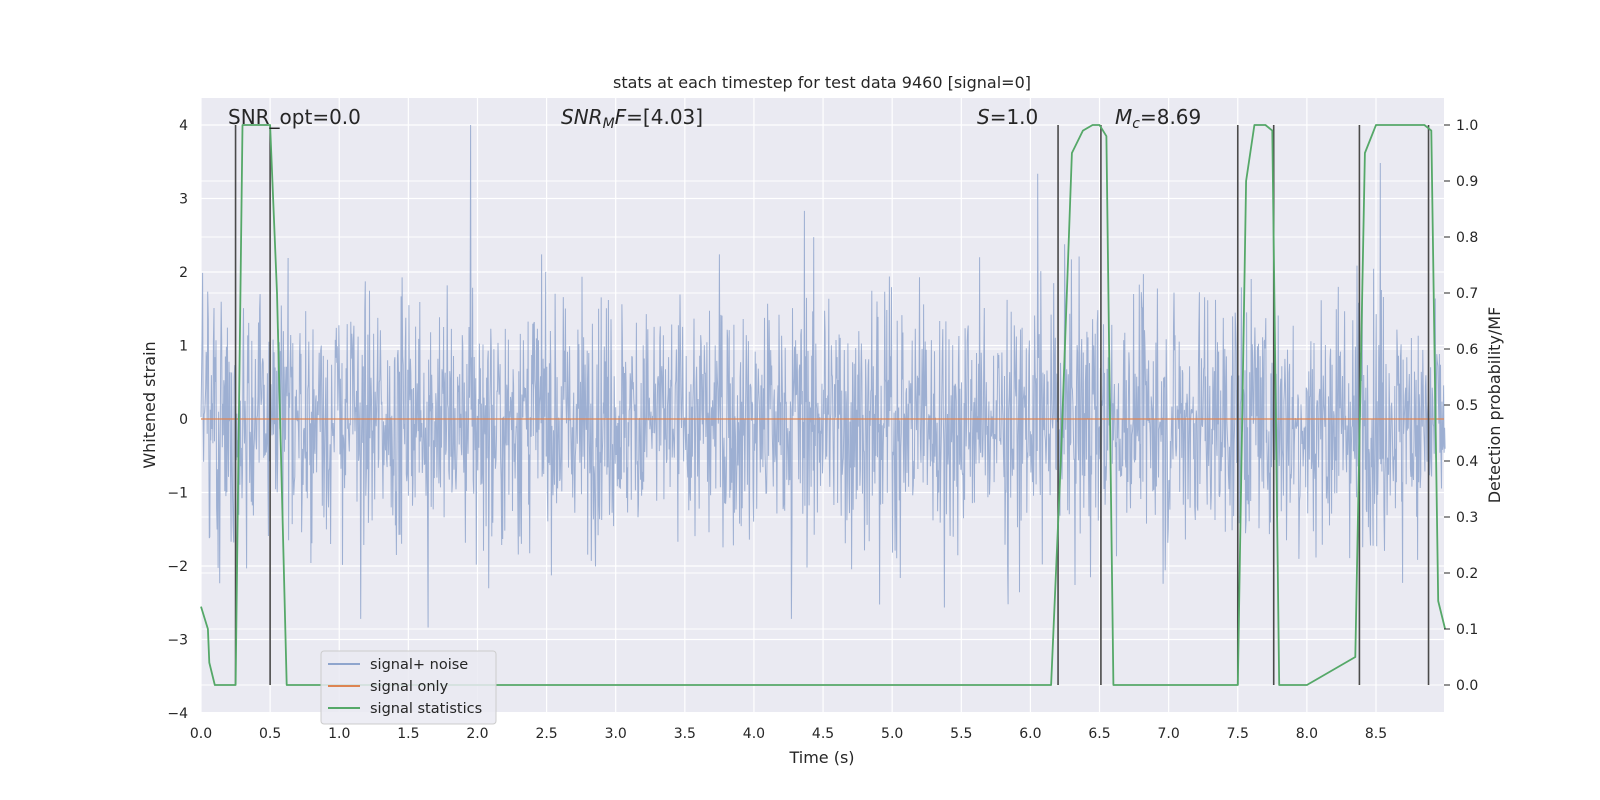  What do you see at coordinates (270, 734) in the screenshot?
I see `x-tick-label: 0.5` at bounding box center [270, 734].